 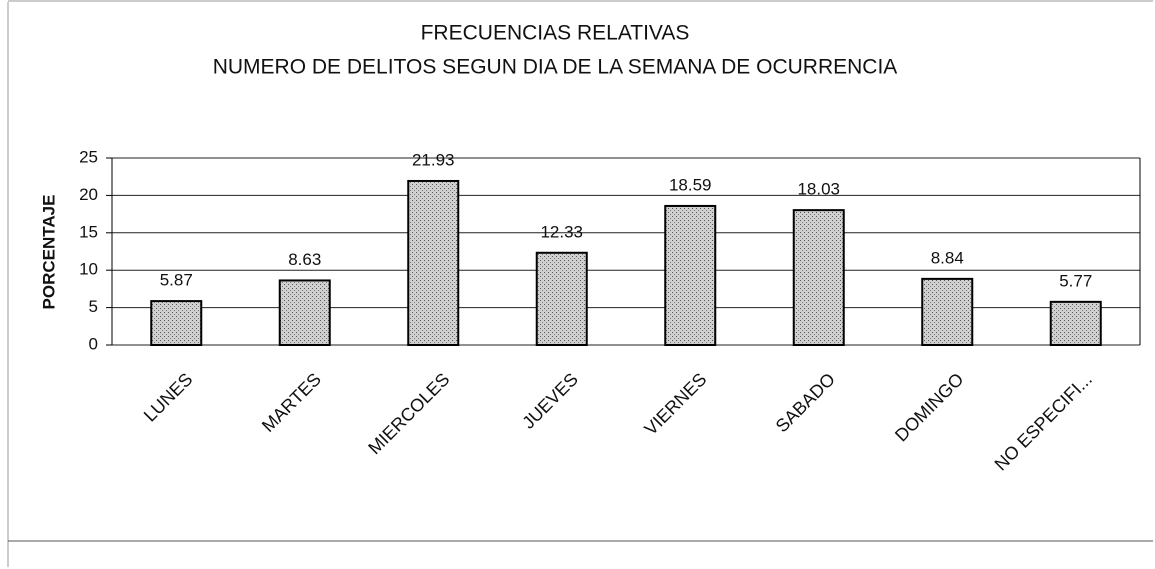 I want to click on chart-title: FRECUENCIAS RELATIVAS, so click(x=555, y=33).